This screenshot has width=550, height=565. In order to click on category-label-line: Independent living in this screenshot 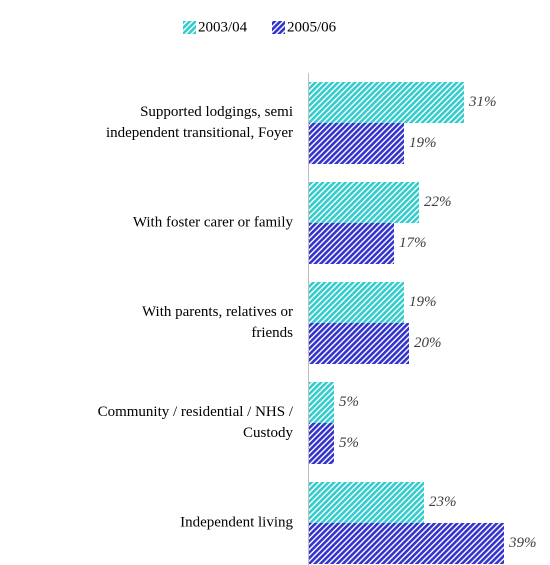, I will do `click(236, 522)`.